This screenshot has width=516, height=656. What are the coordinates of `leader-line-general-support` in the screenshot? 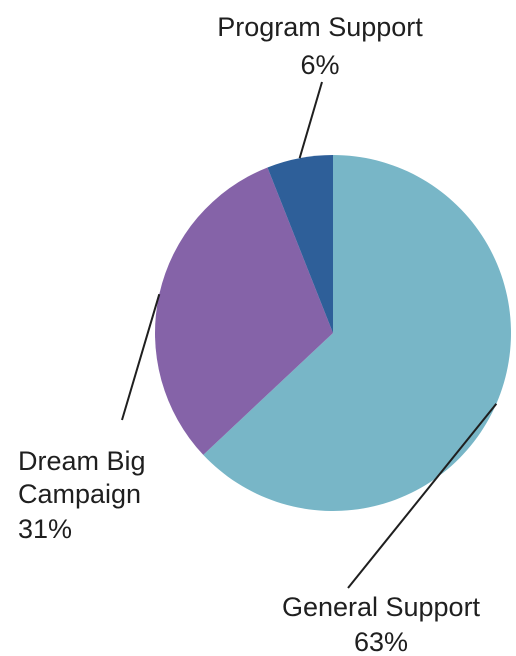 It's located at (422, 496).